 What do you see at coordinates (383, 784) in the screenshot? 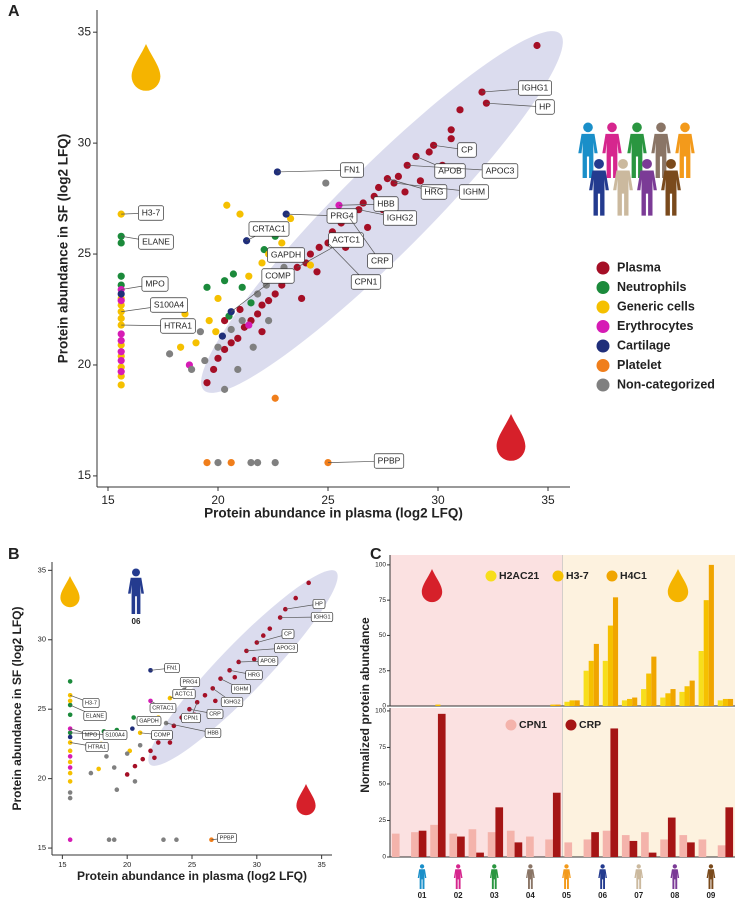
I see `y-tick-label: 50` at bounding box center [383, 784].